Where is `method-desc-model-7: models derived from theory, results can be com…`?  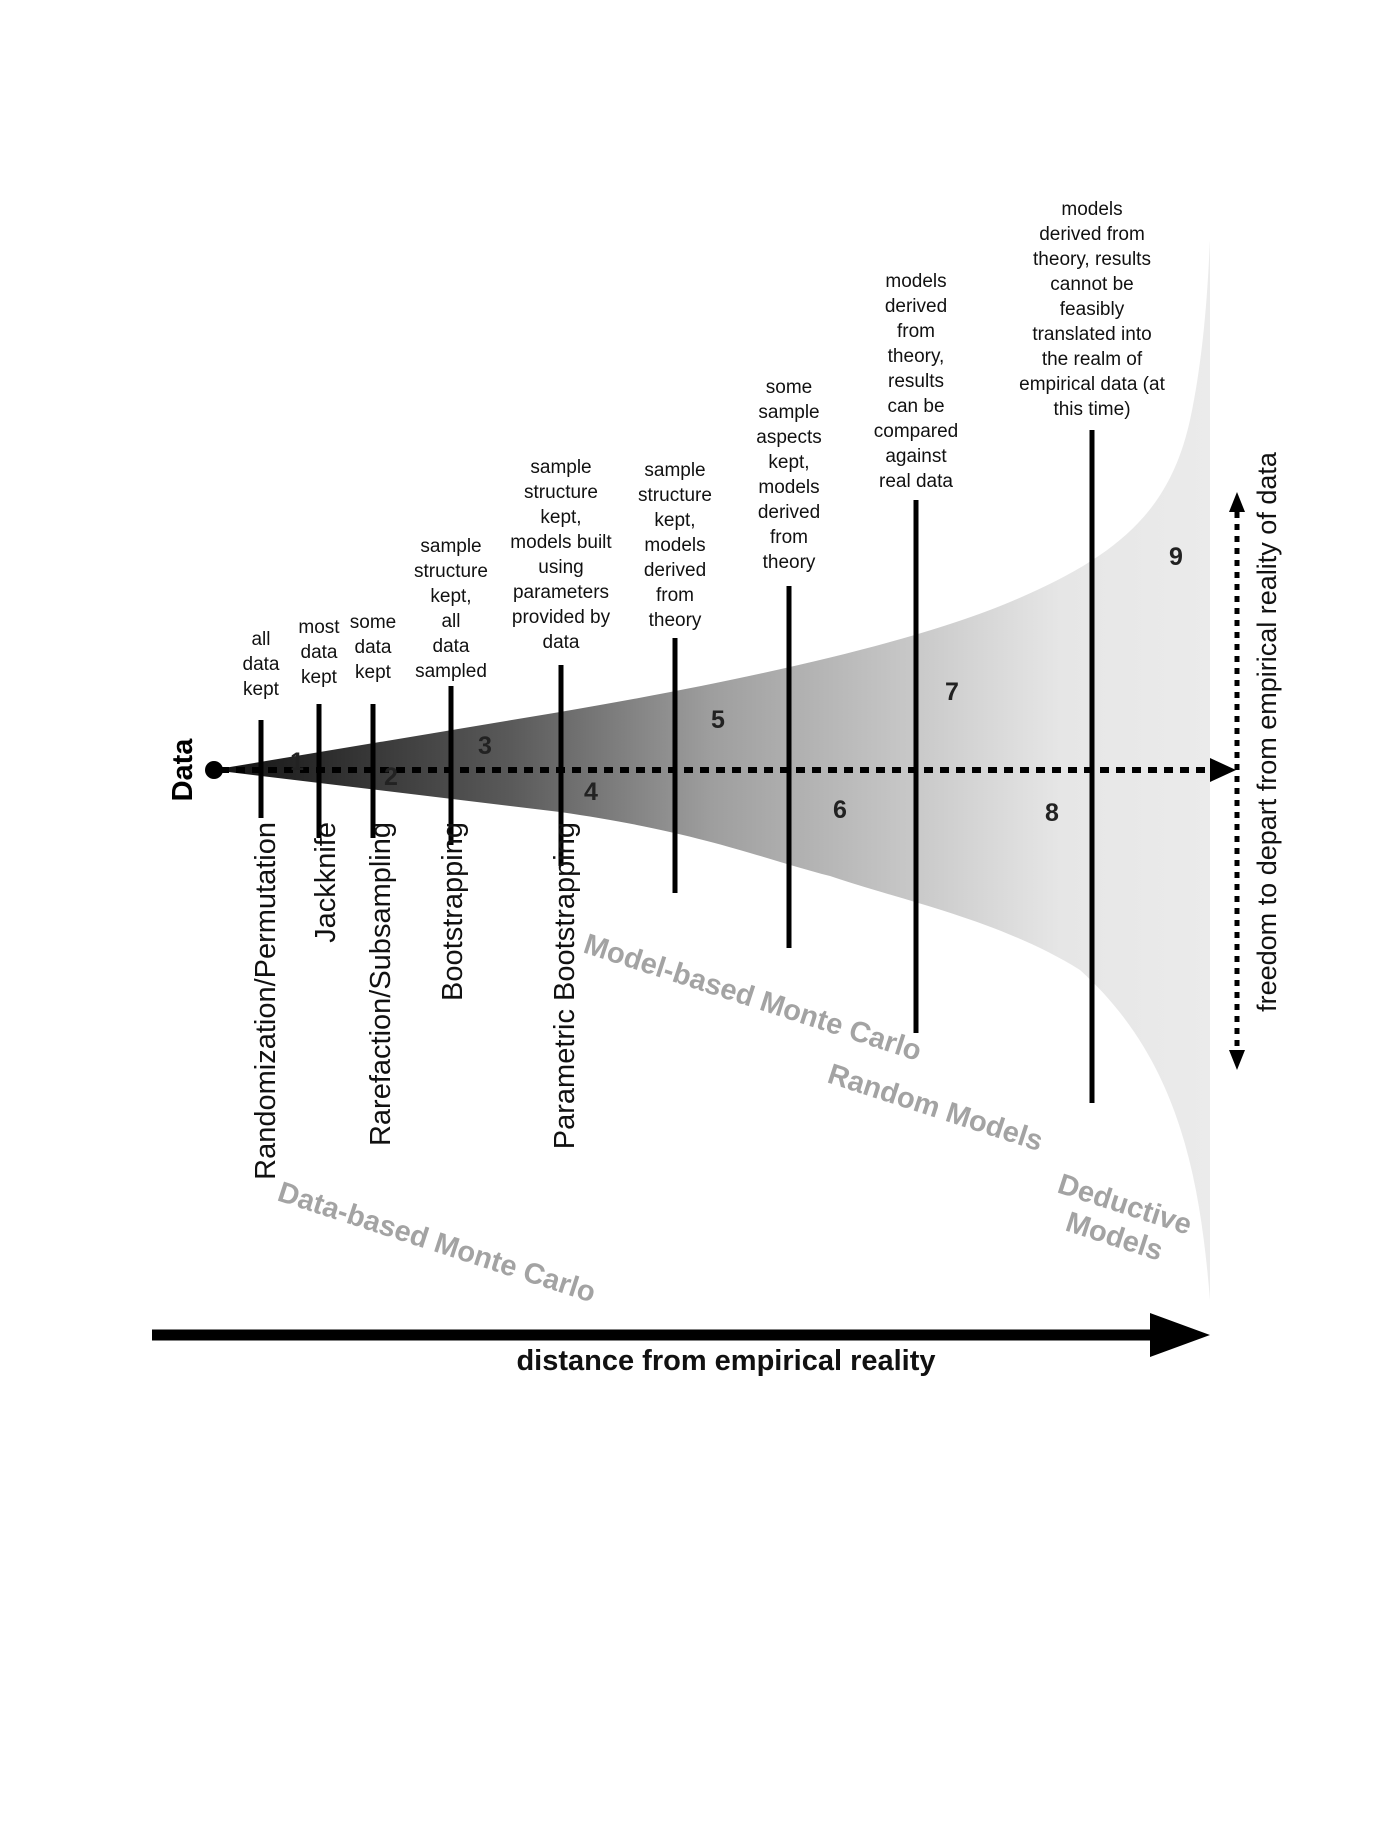
method-desc-model-7: models derived from theory, results can be com… is located at coordinates (916, 381).